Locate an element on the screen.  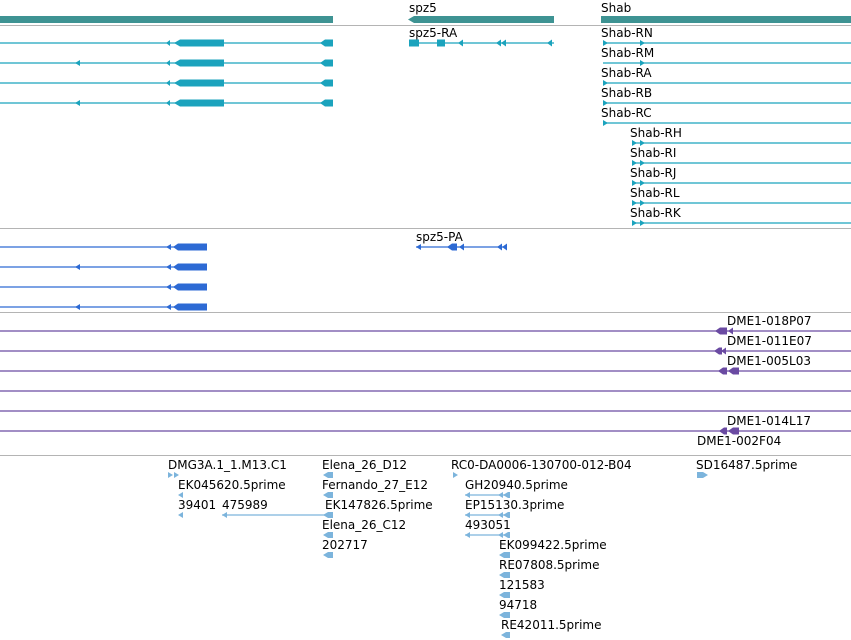
transcript-label: spz5-RA is located at coordinates (433, 33).